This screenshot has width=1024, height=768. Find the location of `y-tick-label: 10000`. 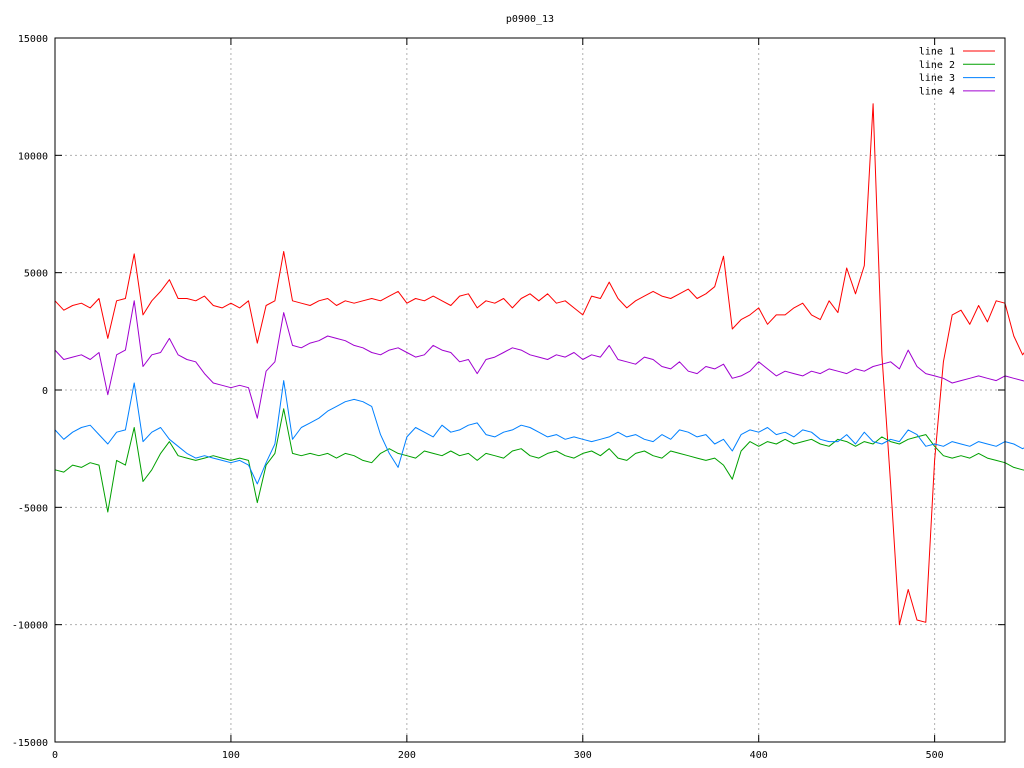

y-tick-label: 10000 is located at coordinates (33, 156).